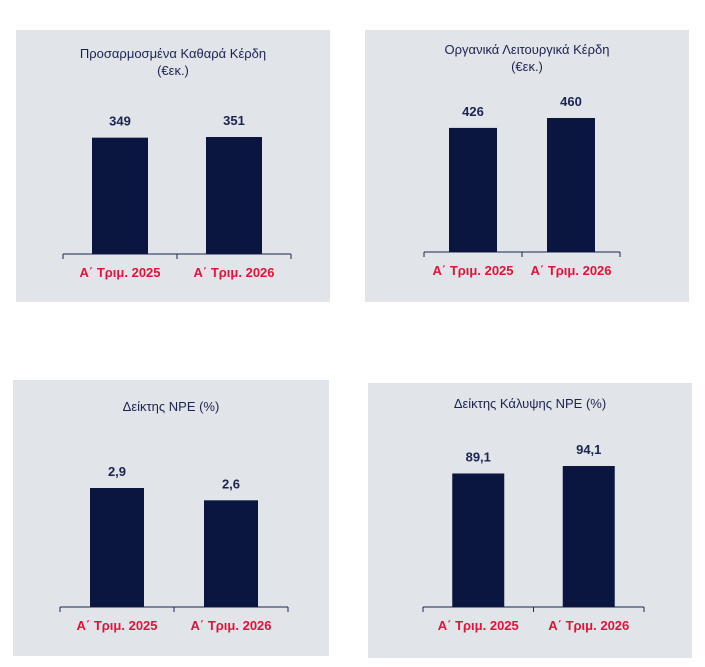  What do you see at coordinates (571, 101) in the screenshot?
I see `data-label: 460` at bounding box center [571, 101].